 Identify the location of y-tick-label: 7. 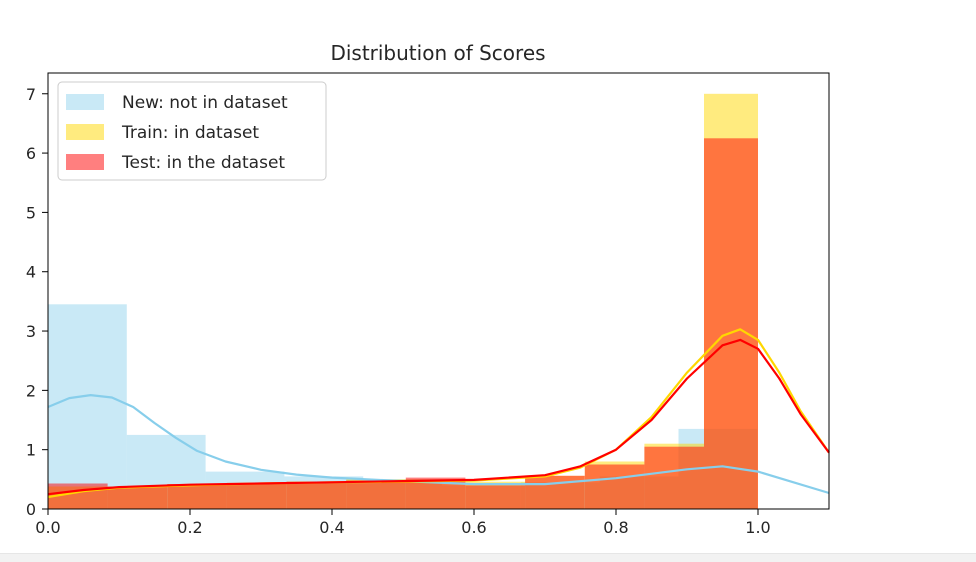
(31, 94).